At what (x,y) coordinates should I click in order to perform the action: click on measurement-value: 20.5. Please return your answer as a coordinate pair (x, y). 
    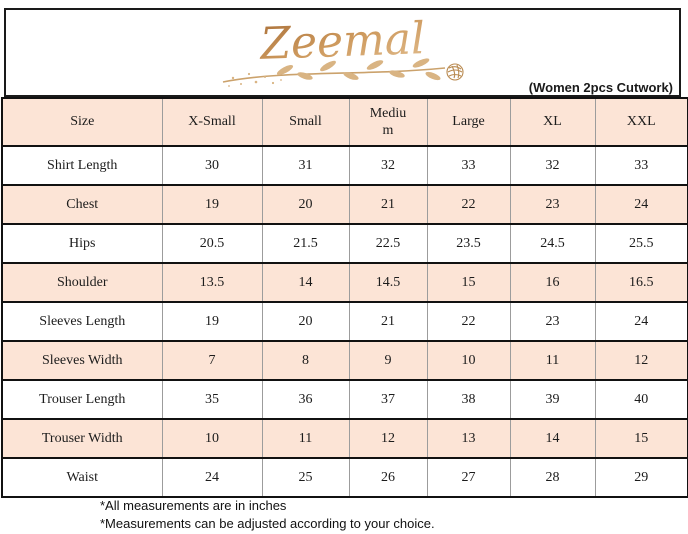
    Looking at the image, I should click on (212, 243).